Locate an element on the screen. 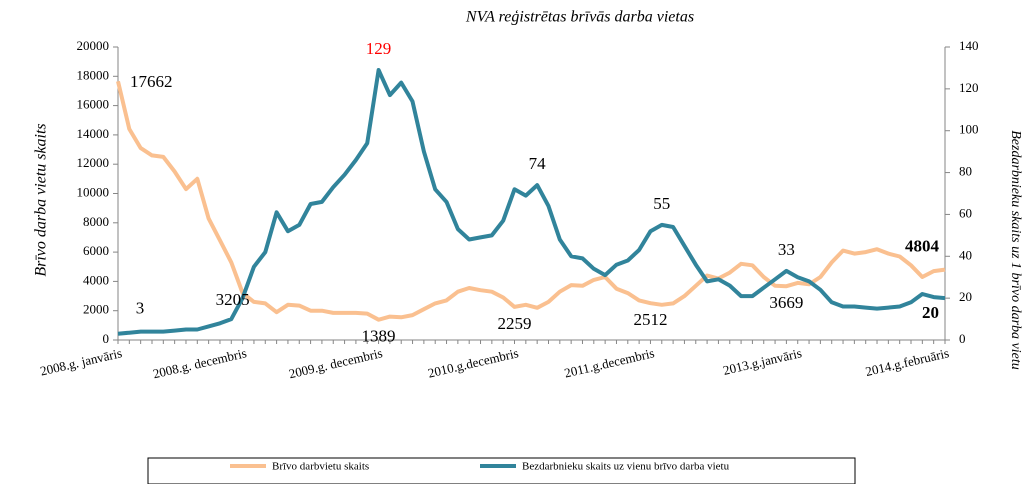  x-tick-label: 2014.g.februāris is located at coordinates (907, 362).